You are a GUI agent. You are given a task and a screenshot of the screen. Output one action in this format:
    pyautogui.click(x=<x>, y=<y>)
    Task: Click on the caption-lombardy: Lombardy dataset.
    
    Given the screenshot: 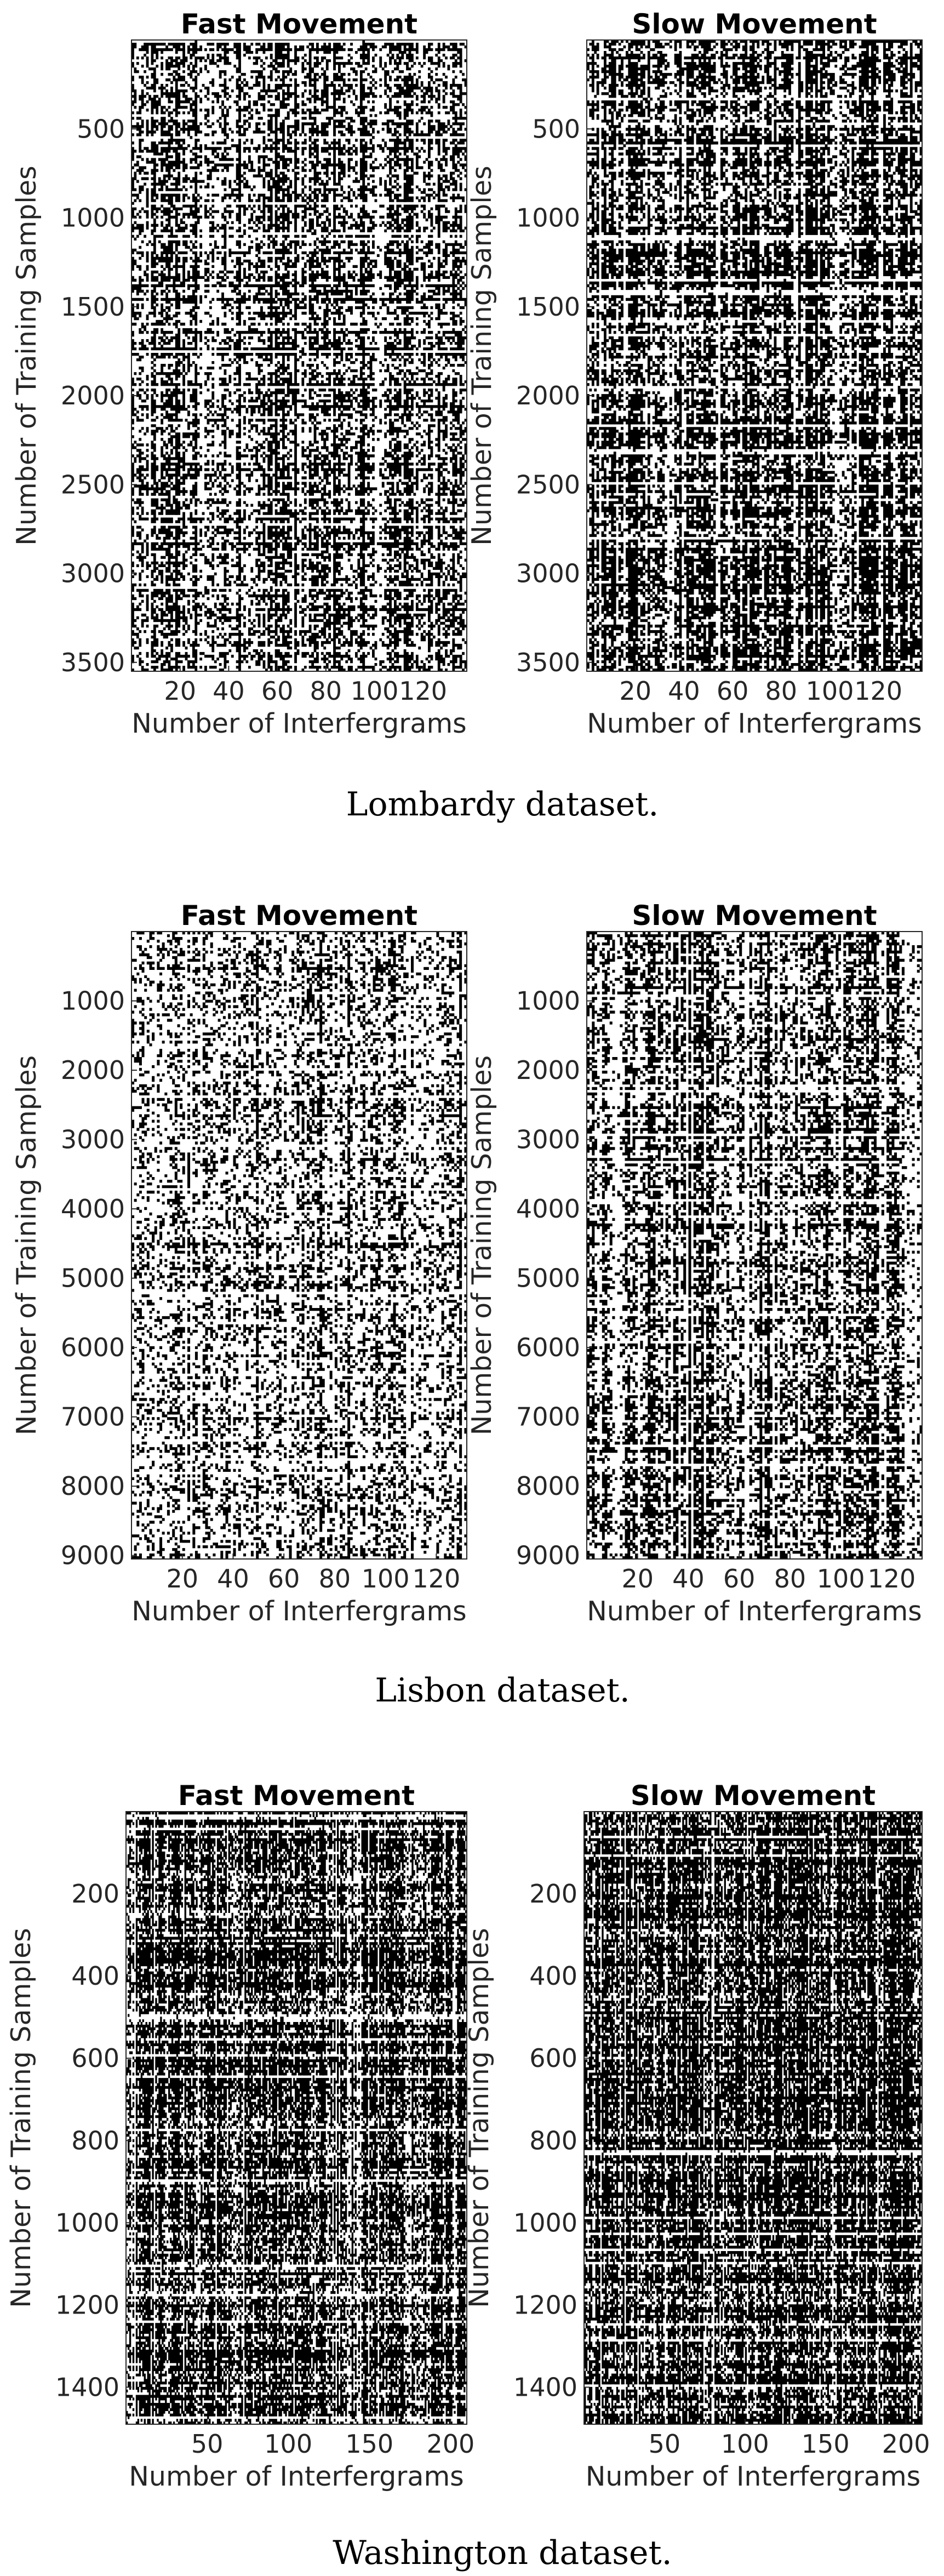 What is the action you would take?
    pyautogui.click(x=503, y=805)
    